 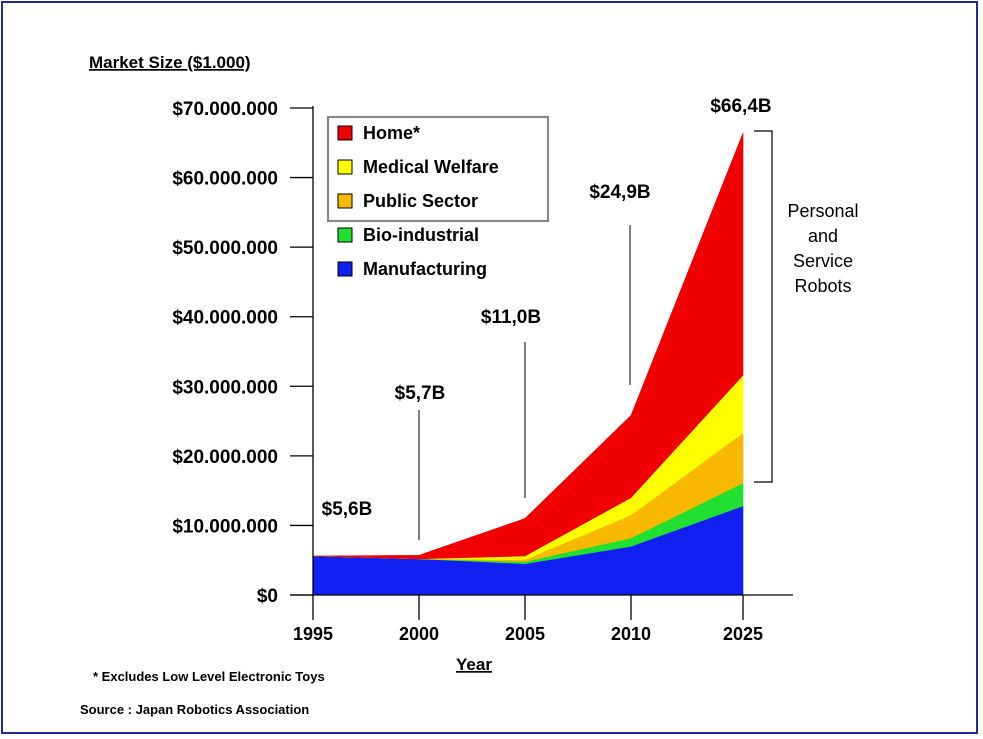 I want to click on bracket-label-line: Robots, so click(x=822, y=286).